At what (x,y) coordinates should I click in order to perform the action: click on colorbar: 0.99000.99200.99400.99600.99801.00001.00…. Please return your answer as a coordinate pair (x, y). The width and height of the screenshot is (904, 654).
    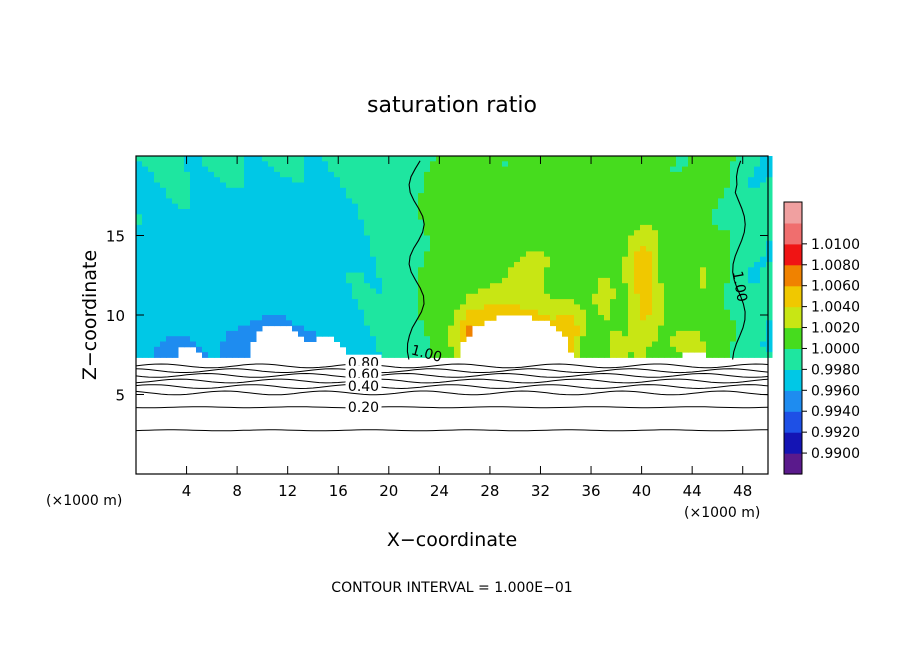
    Looking at the image, I should click on (821, 338).